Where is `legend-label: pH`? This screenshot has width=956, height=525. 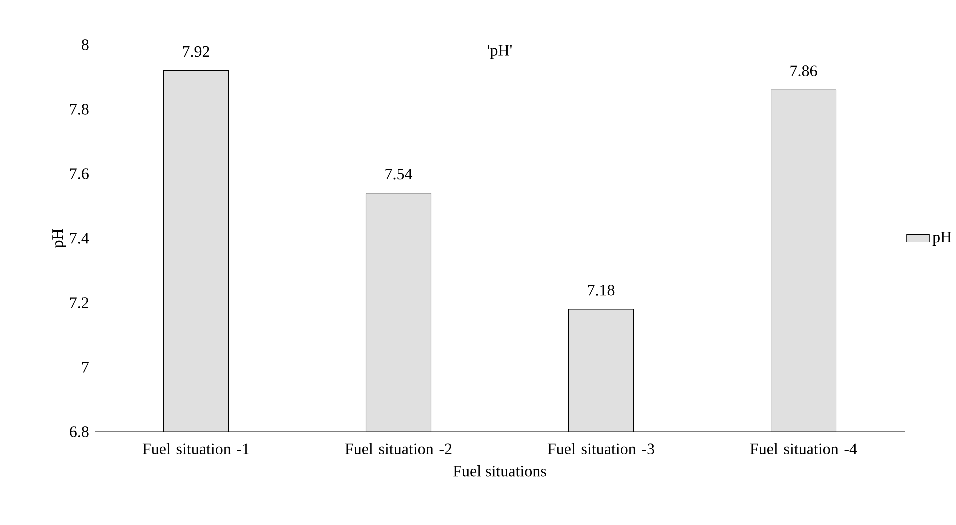 legend-label: pH is located at coordinates (942, 239).